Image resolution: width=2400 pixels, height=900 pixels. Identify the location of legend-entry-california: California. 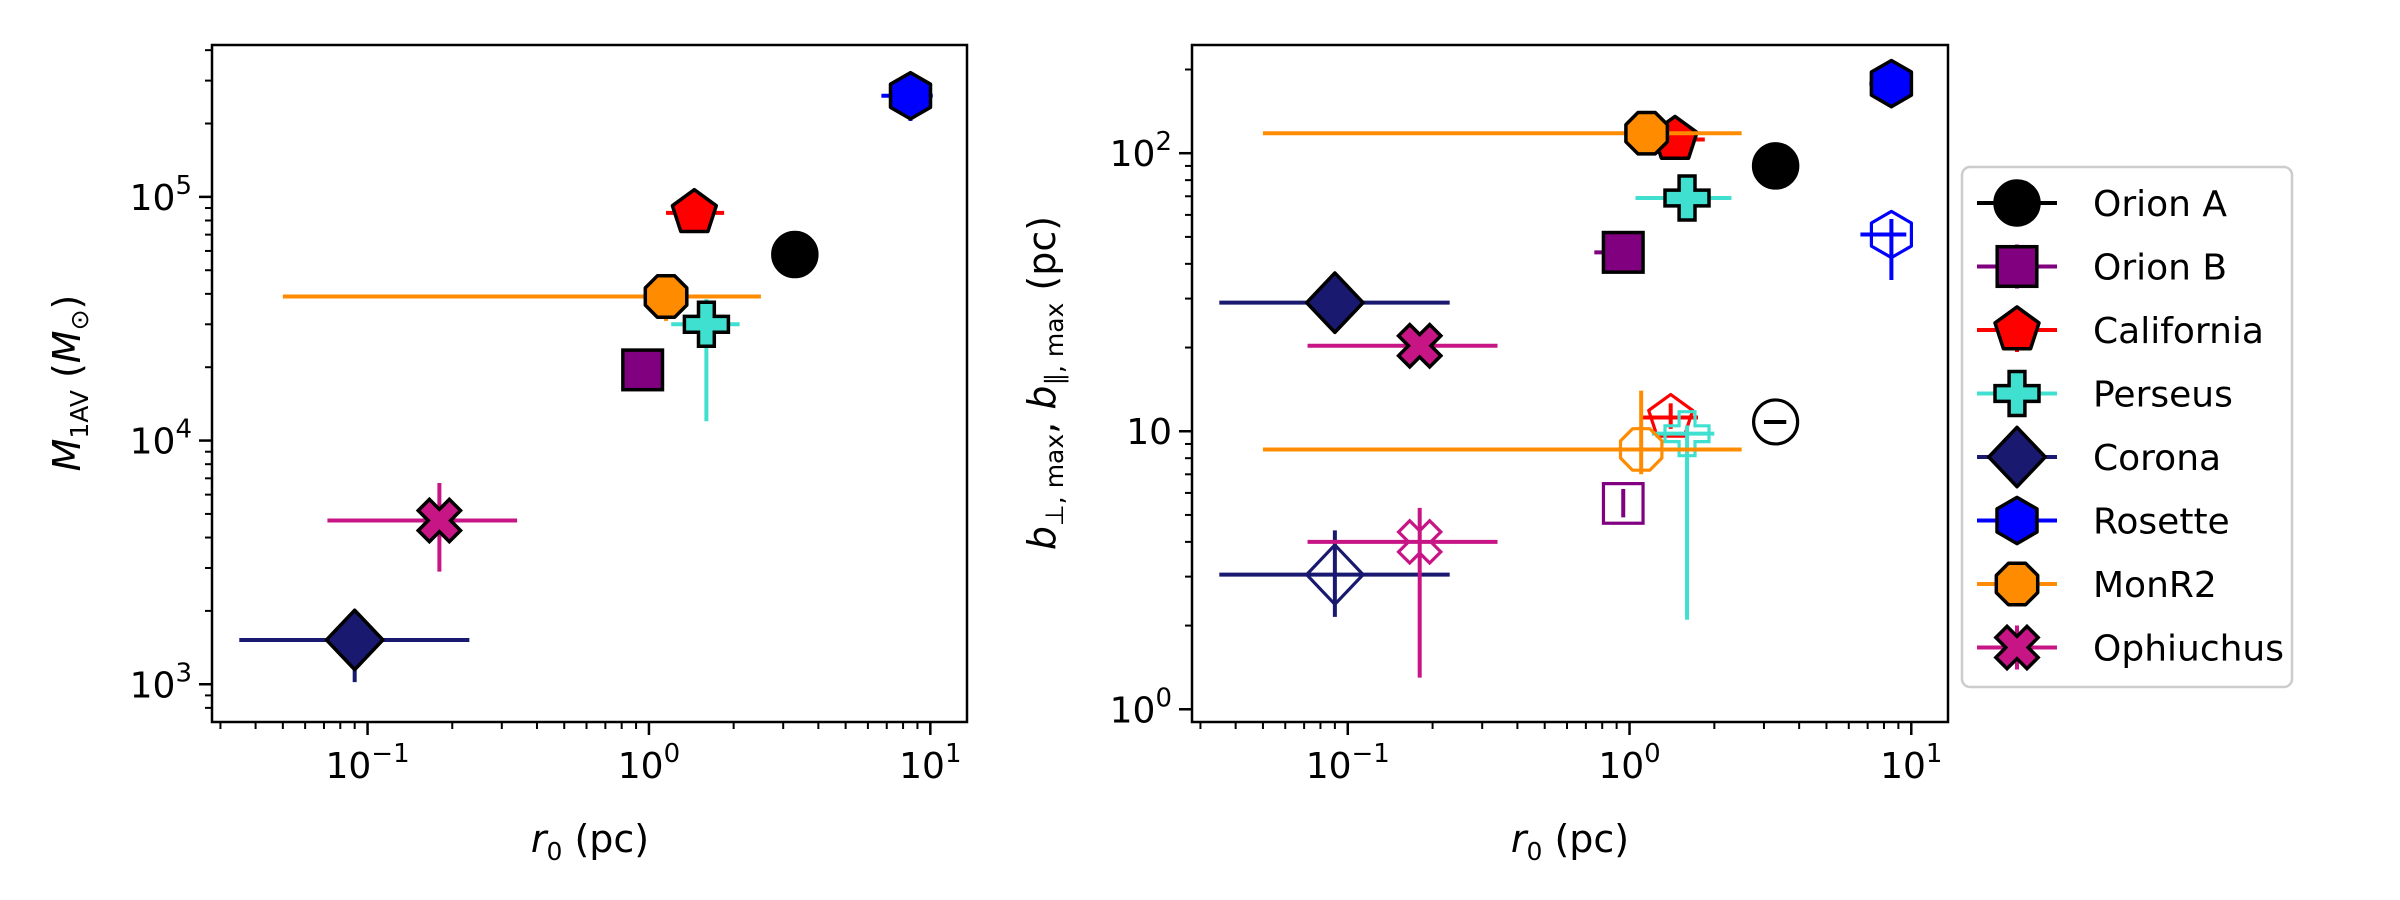
(2120, 328).